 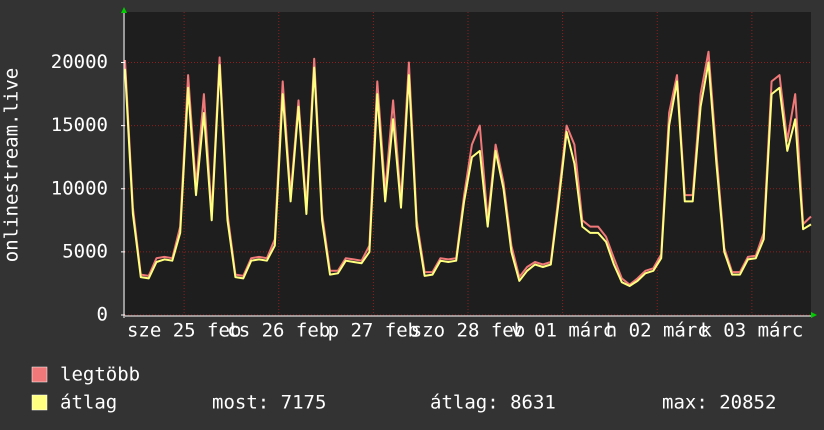 I want to click on legend-stat: átlag: 8631, so click(x=493, y=403).